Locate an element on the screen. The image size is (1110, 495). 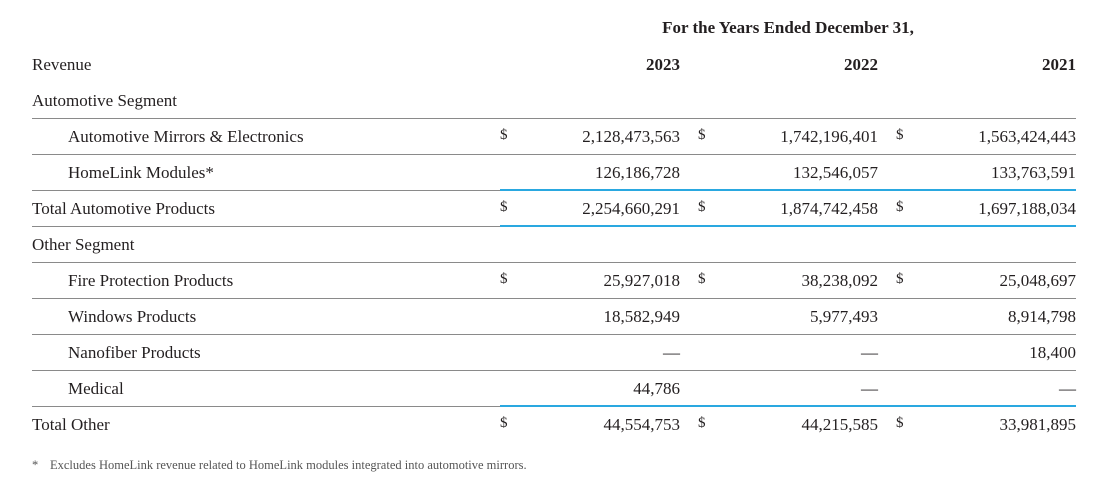
total-rule is located at coordinates (788, 226).